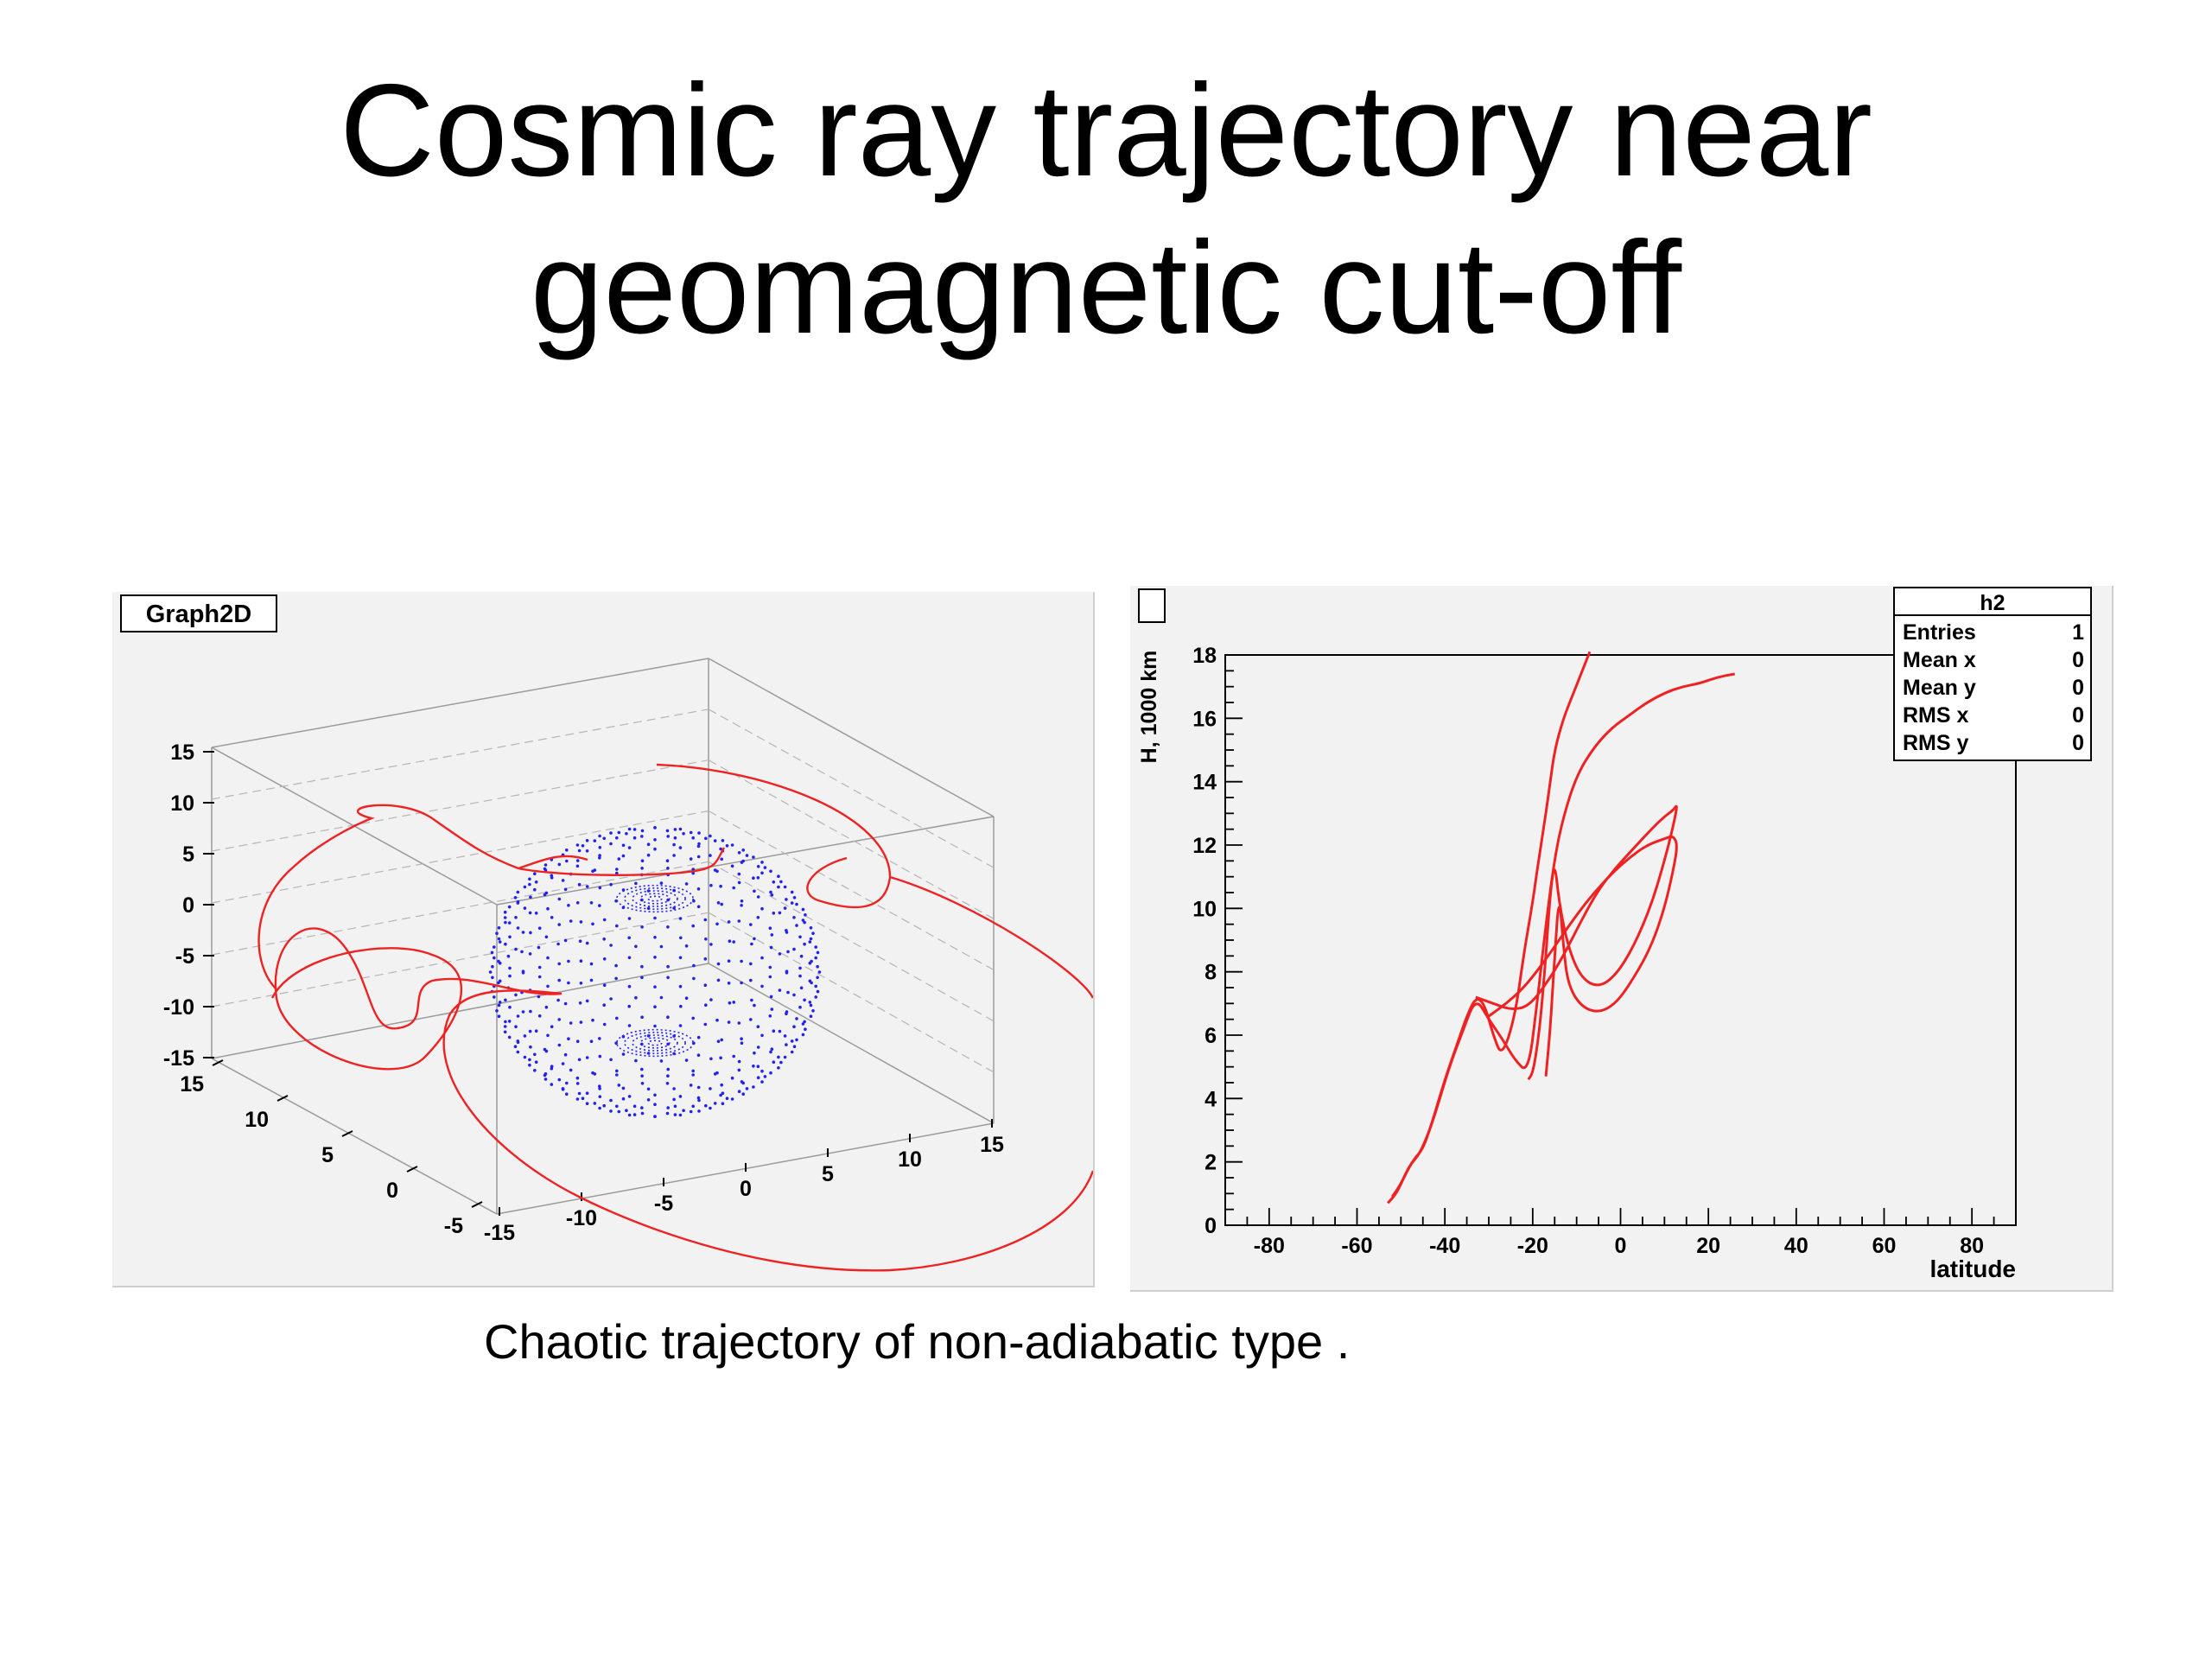 The height and width of the screenshot is (1659, 2212). What do you see at coordinates (500, 1233) in the screenshot?
I see `x-tick-label: -15` at bounding box center [500, 1233].